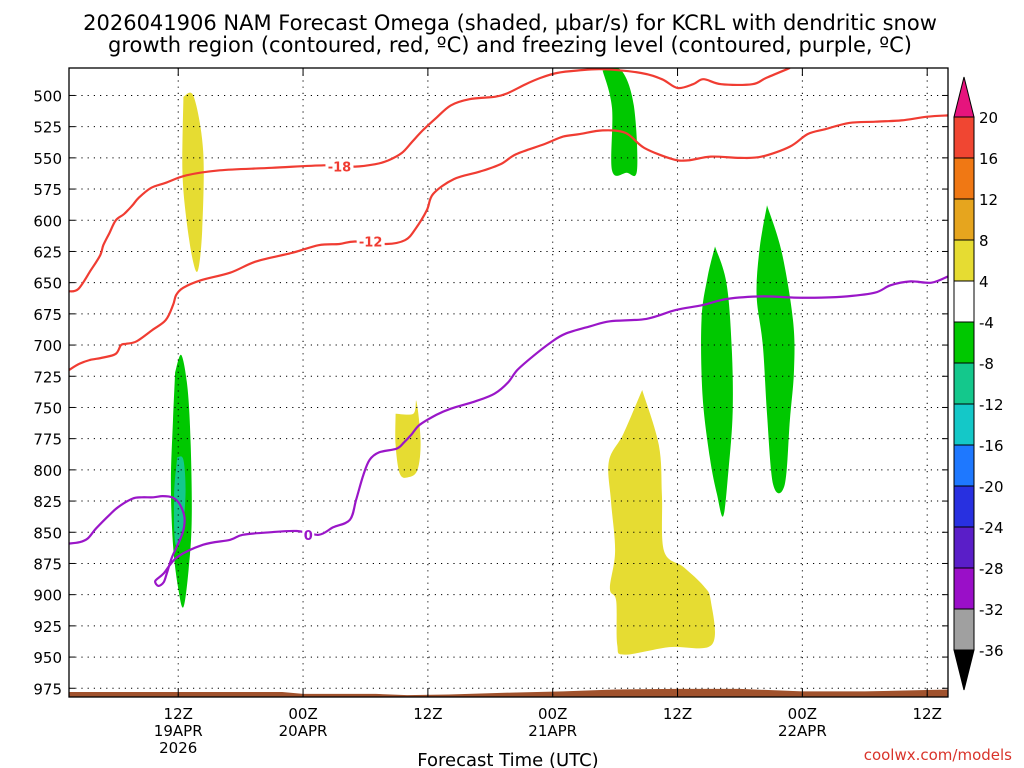 The width and height of the screenshot is (1024, 768). What do you see at coordinates (986, 364) in the screenshot?
I see `colorbar-label--8: -8` at bounding box center [986, 364].